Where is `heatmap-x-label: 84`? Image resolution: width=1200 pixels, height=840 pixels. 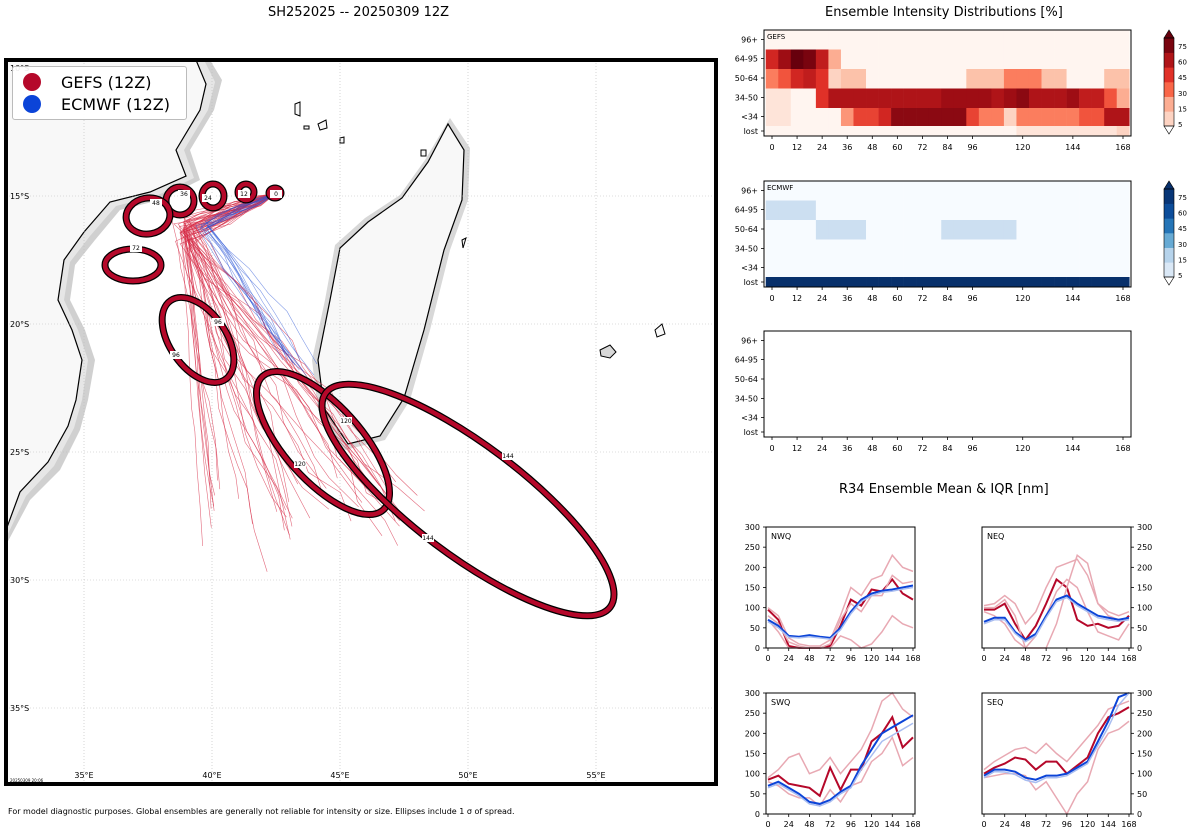
heatmap-x-label: 84 is located at coordinates (947, 448).